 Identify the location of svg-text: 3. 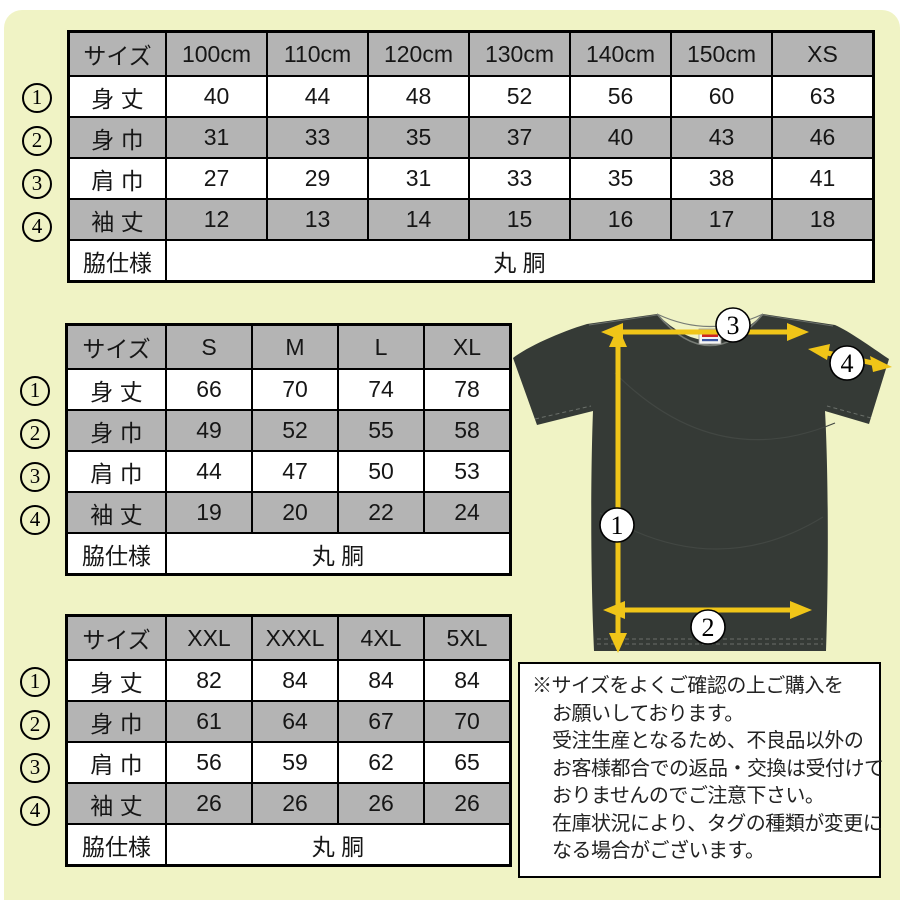
(733, 325).